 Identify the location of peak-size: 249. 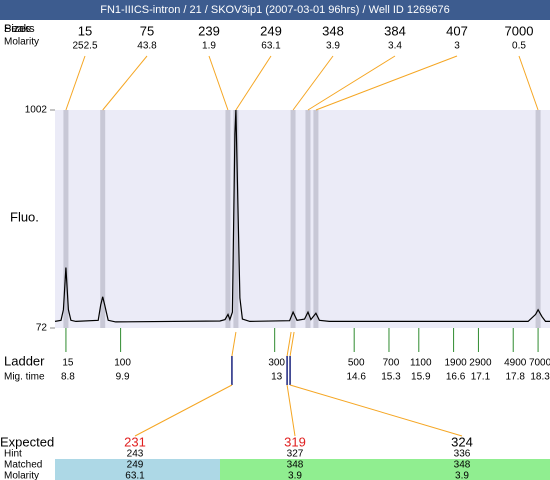
(271, 30).